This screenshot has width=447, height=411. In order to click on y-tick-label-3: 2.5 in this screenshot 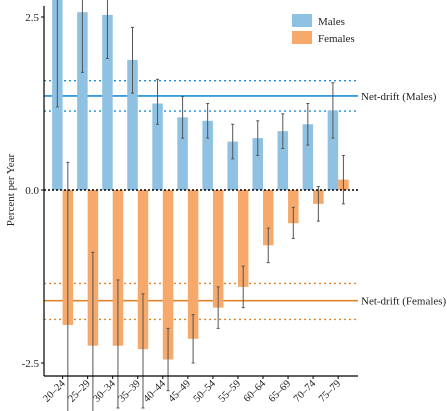, I will do `click(32, 18)`.